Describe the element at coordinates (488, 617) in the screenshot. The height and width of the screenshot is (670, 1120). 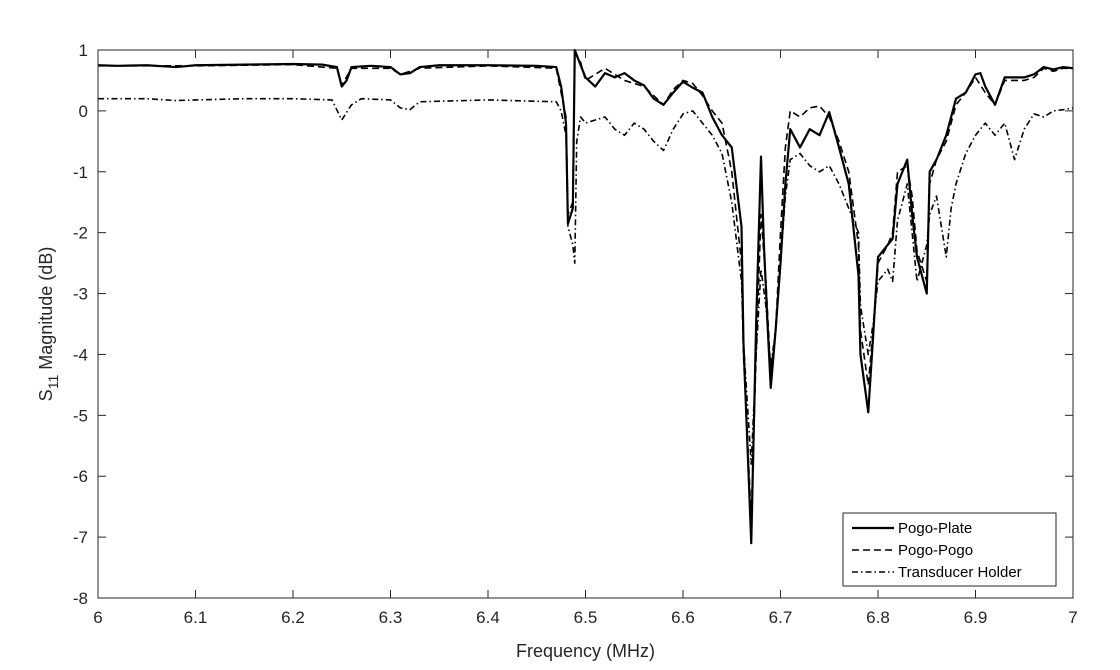
I see `x-tick-label: 6.4` at that location.